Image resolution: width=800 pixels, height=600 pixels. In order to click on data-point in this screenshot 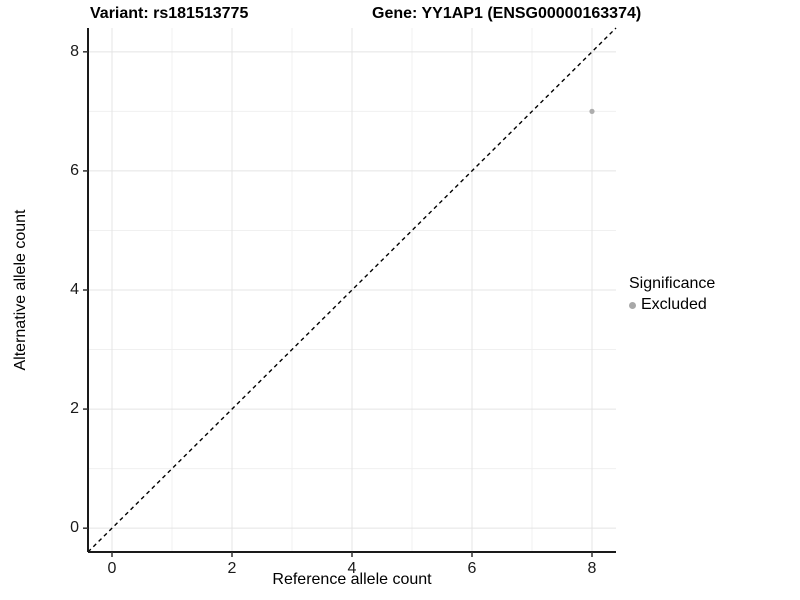, I will do `click(592, 111)`.